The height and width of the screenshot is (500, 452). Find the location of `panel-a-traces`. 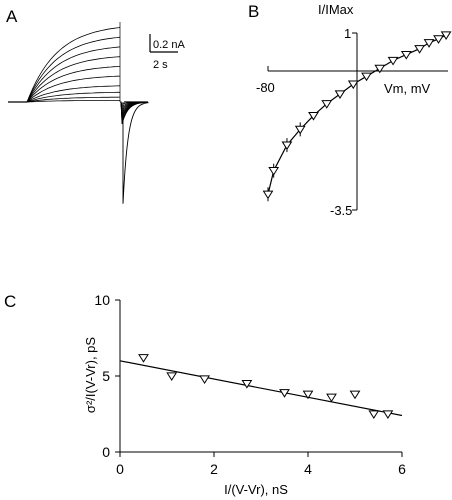

panel-a-traces is located at coordinates (78, 113).